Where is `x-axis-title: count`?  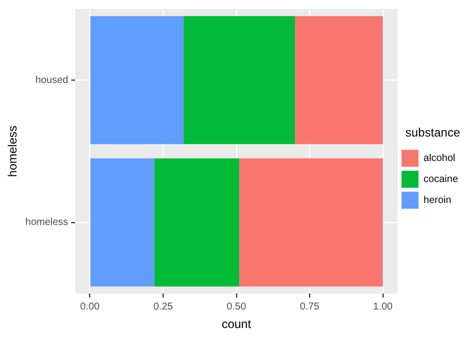
x-axis-title: count is located at coordinates (237, 324).